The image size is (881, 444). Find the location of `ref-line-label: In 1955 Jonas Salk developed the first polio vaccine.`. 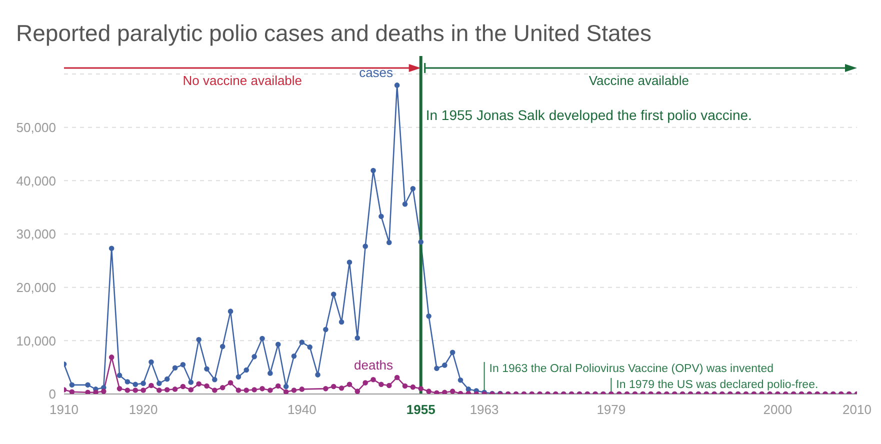

ref-line-label: In 1955 Jonas Salk developed the first polio vaccine. is located at coordinates (589, 115).